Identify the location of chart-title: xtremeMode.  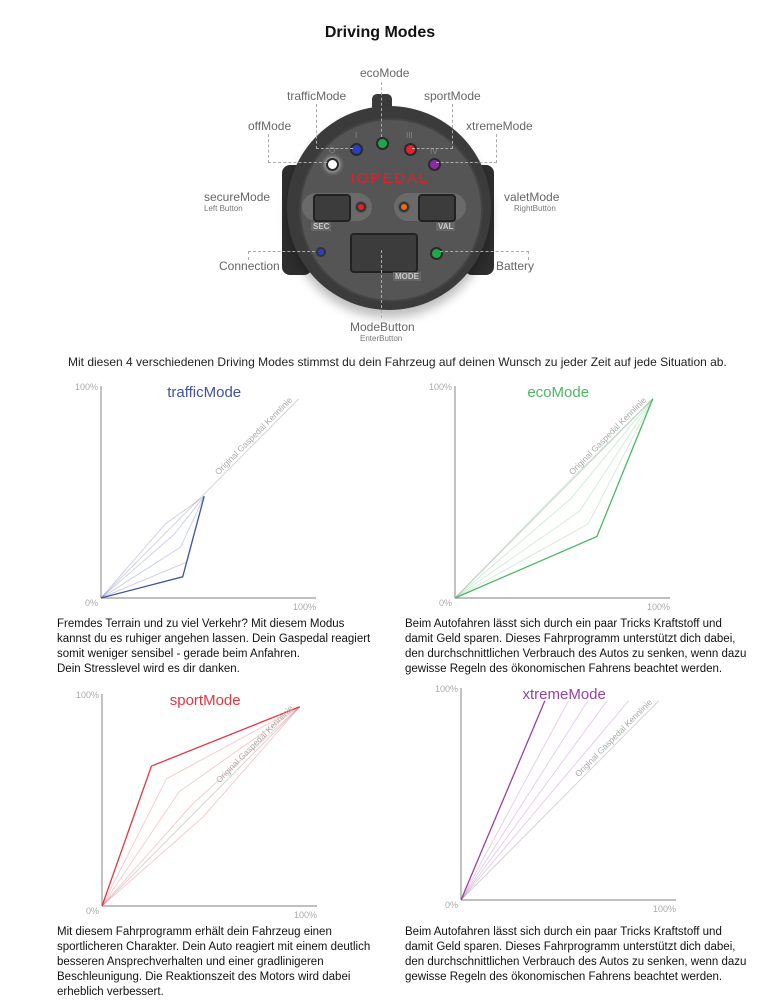
(564, 694).